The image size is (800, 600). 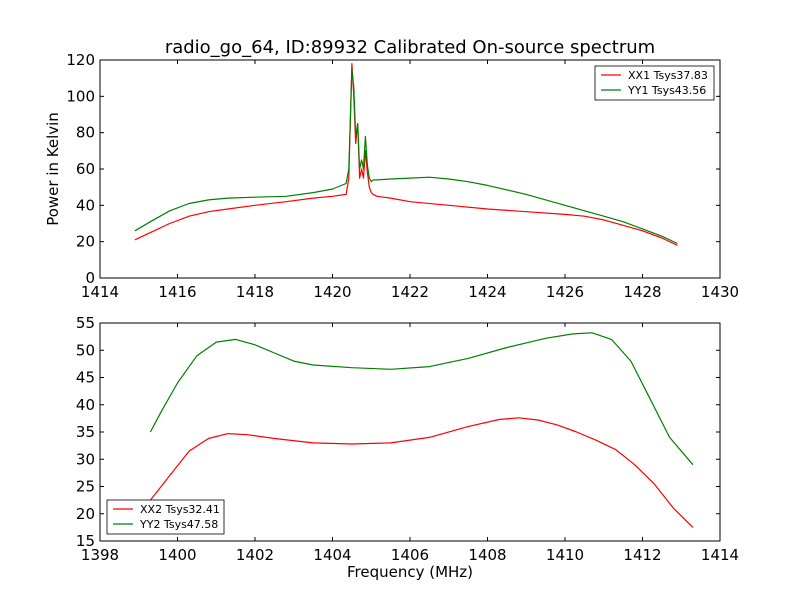 I want to click on y-tick-label: 45, so click(x=85, y=378).